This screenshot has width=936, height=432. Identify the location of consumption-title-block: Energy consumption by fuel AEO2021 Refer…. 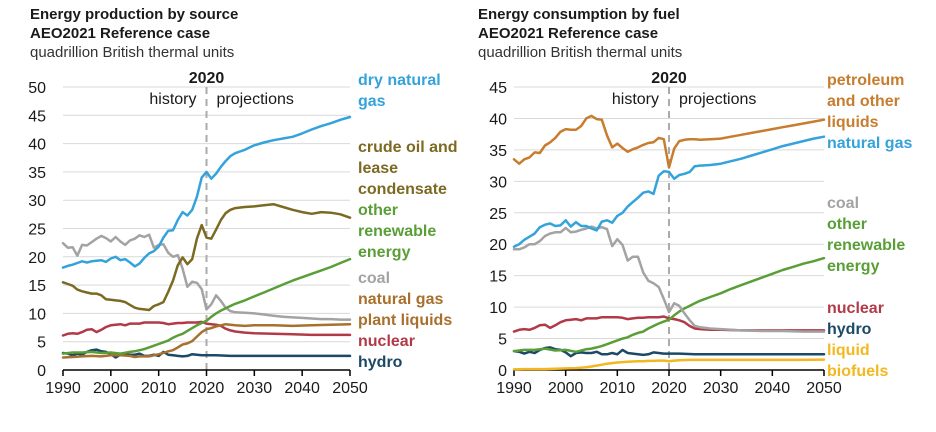
(580, 33).